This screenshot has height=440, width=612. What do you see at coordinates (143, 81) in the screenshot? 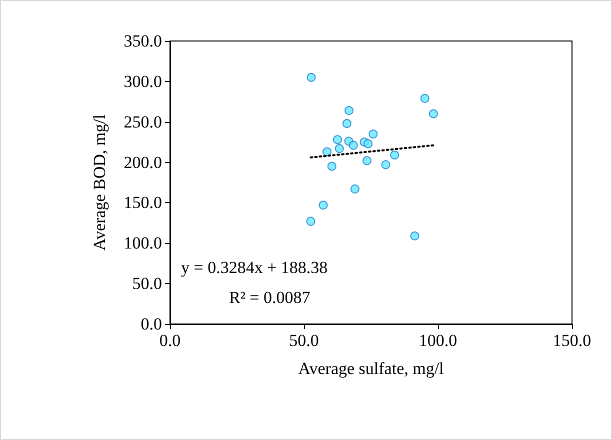
I see `y-tick-label: 300.0` at bounding box center [143, 81].